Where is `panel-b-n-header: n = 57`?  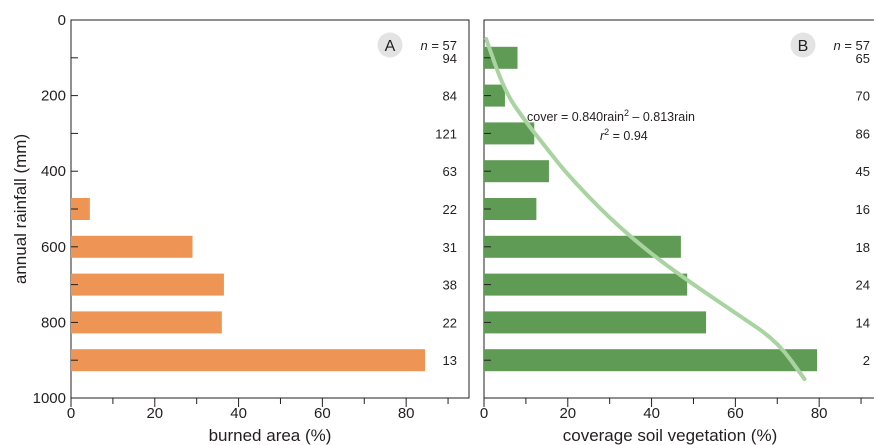 panel-b-n-header: n = 57 is located at coordinates (851, 45).